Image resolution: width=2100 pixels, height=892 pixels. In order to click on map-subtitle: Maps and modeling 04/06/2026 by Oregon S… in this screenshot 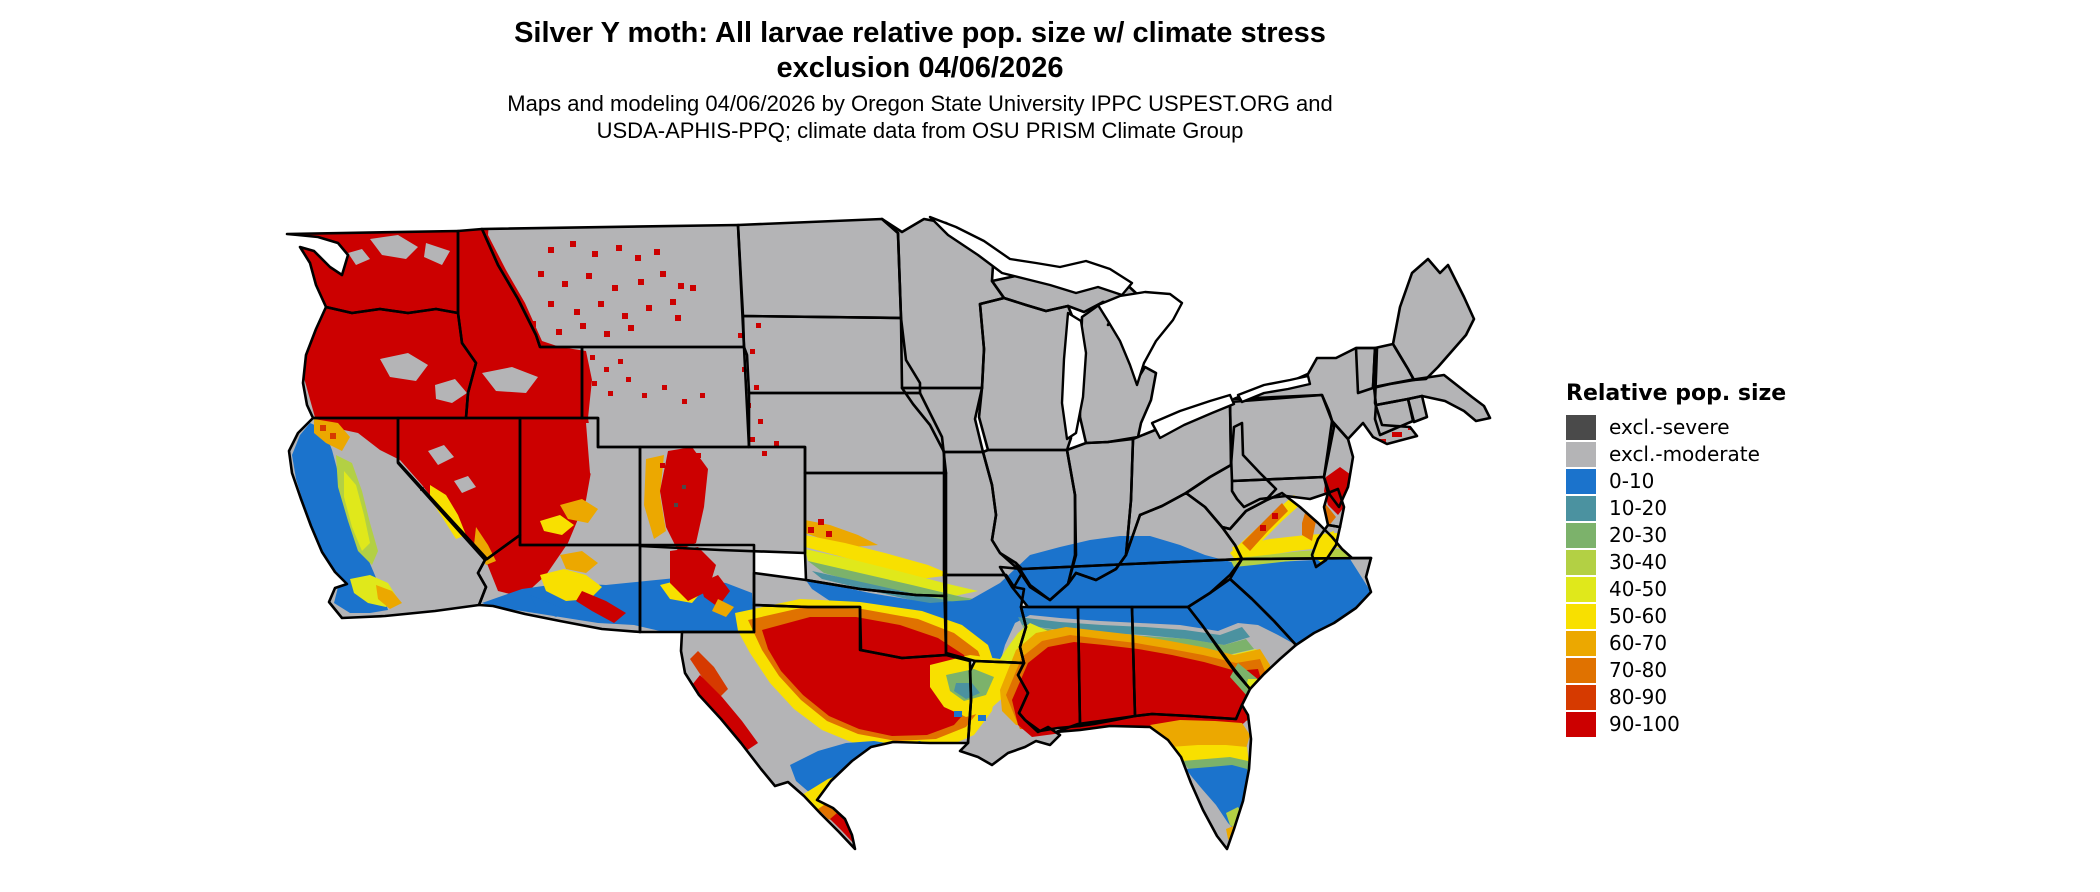, I will do `click(920, 117)`.